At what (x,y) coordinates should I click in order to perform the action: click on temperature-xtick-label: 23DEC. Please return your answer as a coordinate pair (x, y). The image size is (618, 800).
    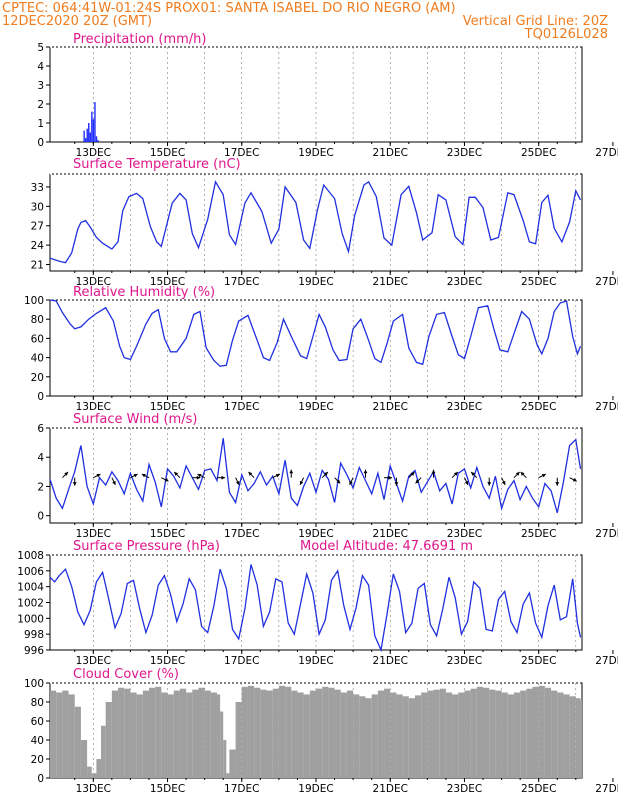
    Looking at the image, I should click on (464, 282).